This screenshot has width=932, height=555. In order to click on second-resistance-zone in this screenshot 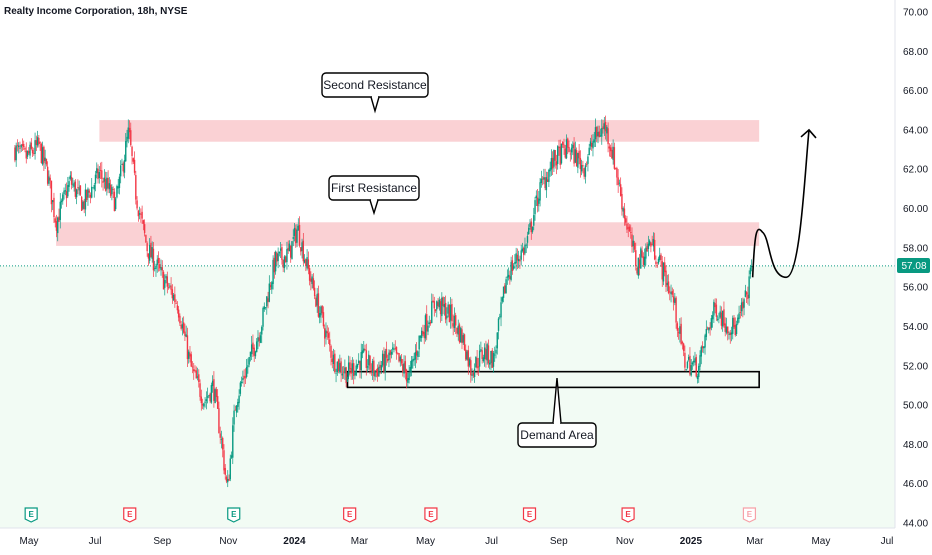, I will do `click(429, 131)`.